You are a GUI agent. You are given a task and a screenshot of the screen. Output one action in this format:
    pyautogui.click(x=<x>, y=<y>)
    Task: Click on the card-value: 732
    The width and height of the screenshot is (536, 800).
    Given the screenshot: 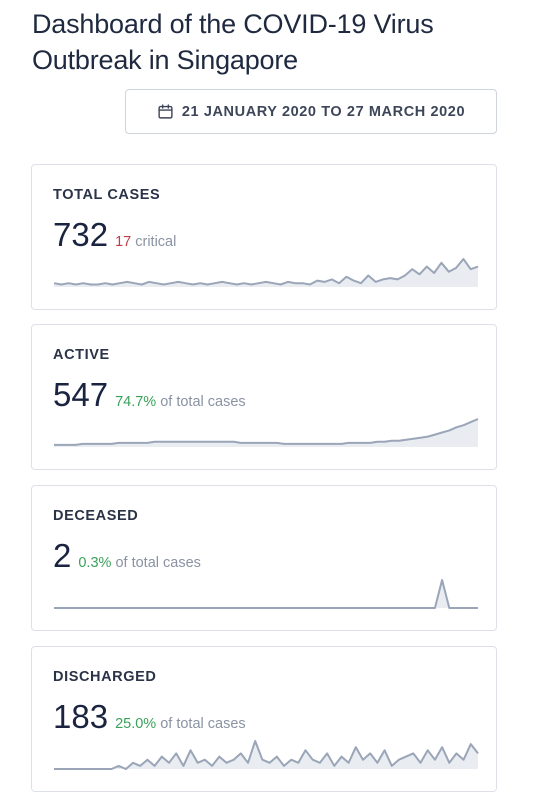 What is the action you would take?
    pyautogui.click(x=81, y=234)
    